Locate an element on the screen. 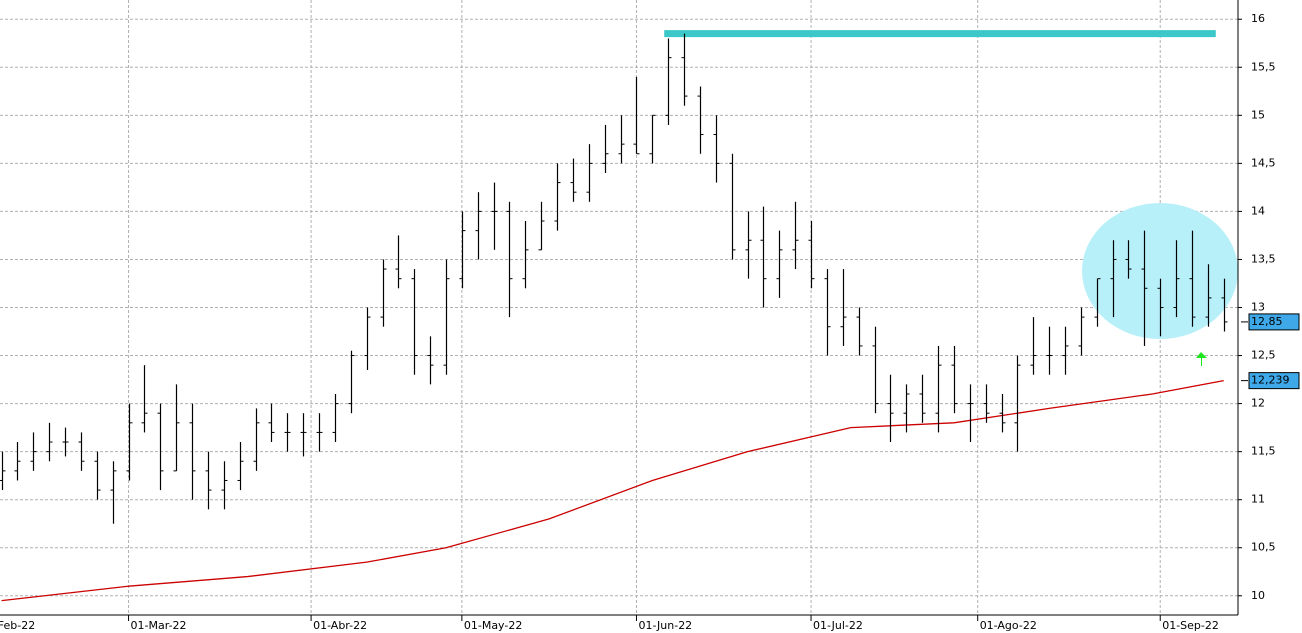 The width and height of the screenshot is (1302, 633). x-tick-label: 01-Ago-22 is located at coordinates (1008, 625).